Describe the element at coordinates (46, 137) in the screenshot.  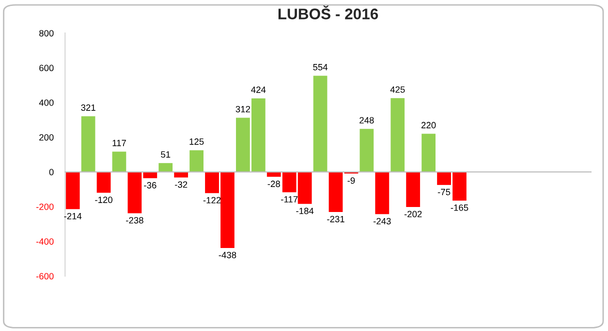
I see `y-tick-label: 200` at that location.